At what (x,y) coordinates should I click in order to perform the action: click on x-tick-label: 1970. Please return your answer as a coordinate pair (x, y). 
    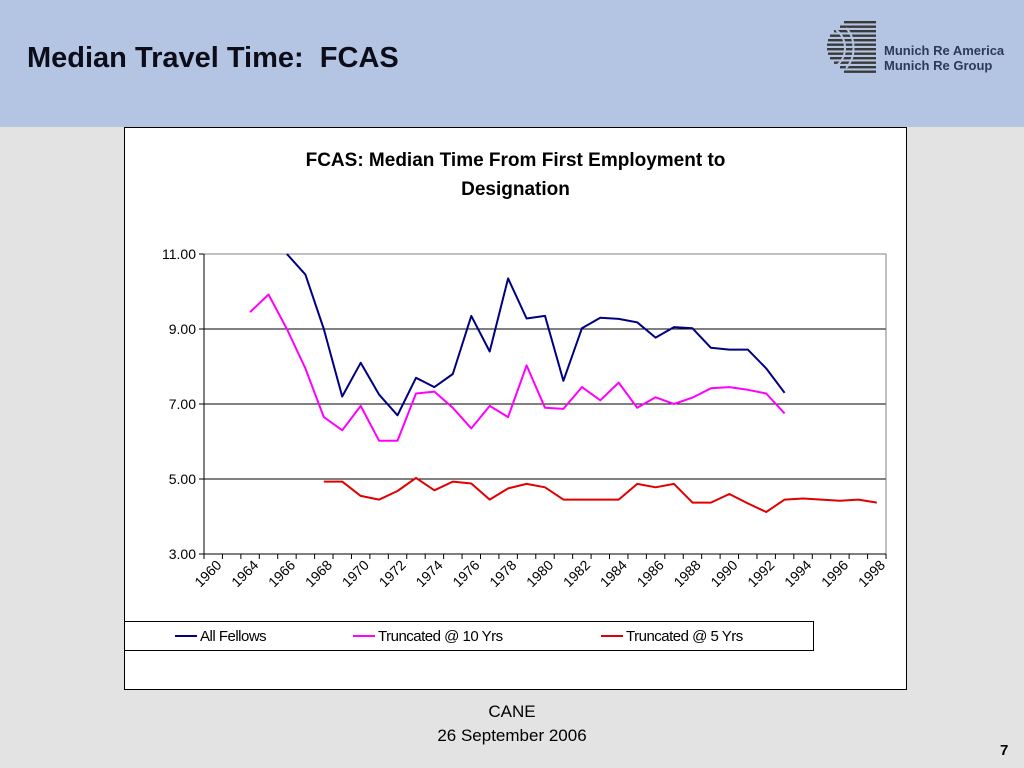
    Looking at the image, I should click on (355, 573).